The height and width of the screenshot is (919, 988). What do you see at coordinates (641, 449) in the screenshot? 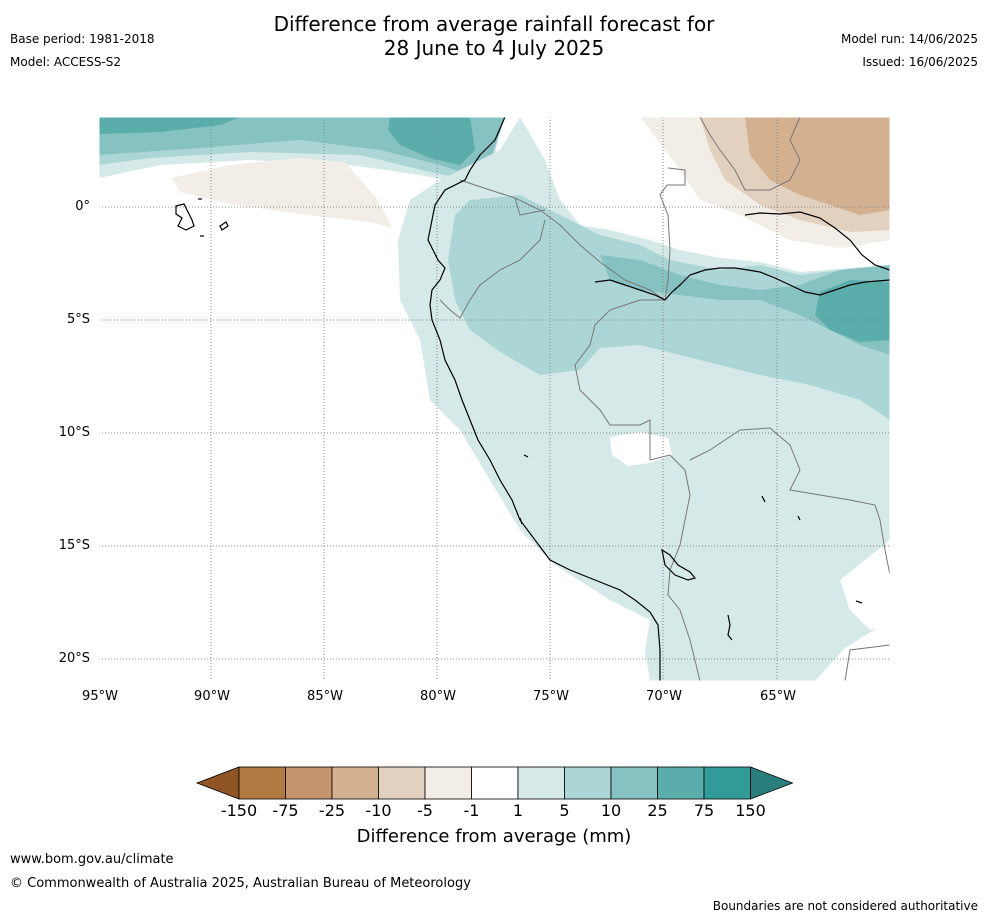
I see `bolivia-neutral-gap` at bounding box center [641, 449].